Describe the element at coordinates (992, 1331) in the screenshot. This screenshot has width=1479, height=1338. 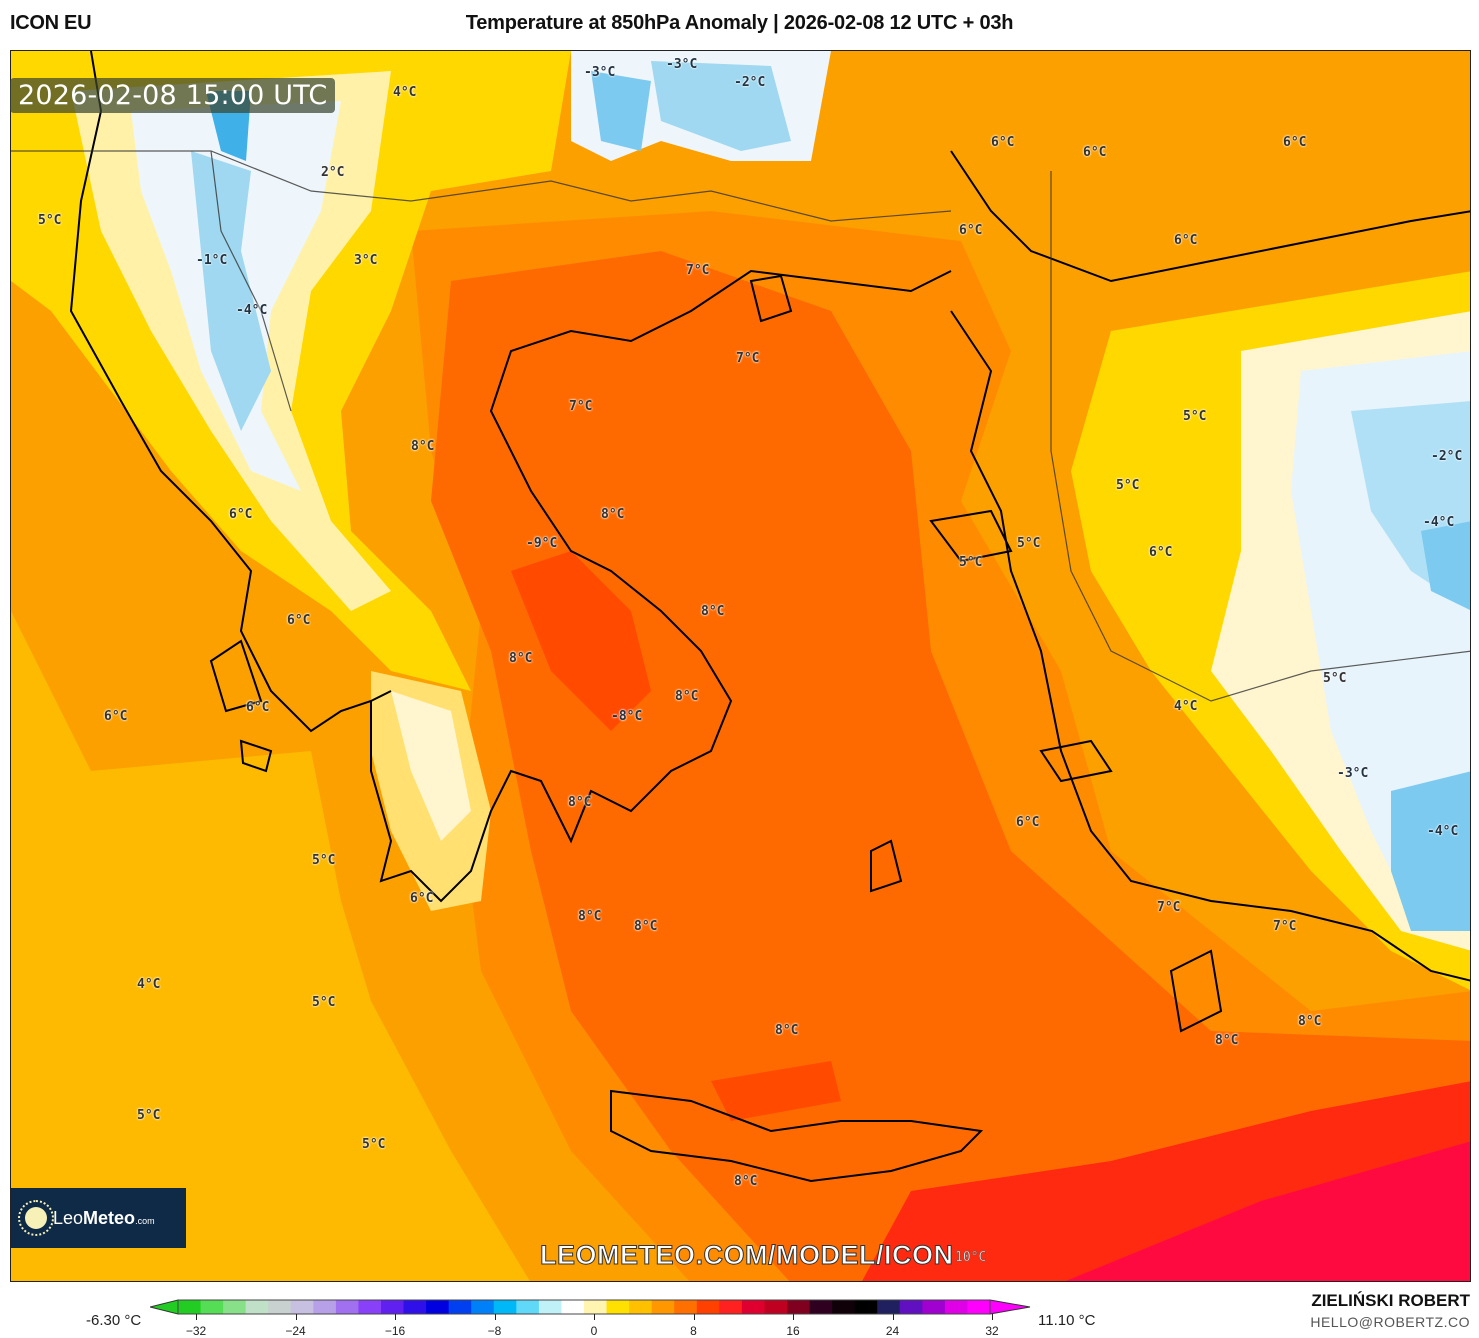
I see `colorbar-tick-label: 32` at that location.